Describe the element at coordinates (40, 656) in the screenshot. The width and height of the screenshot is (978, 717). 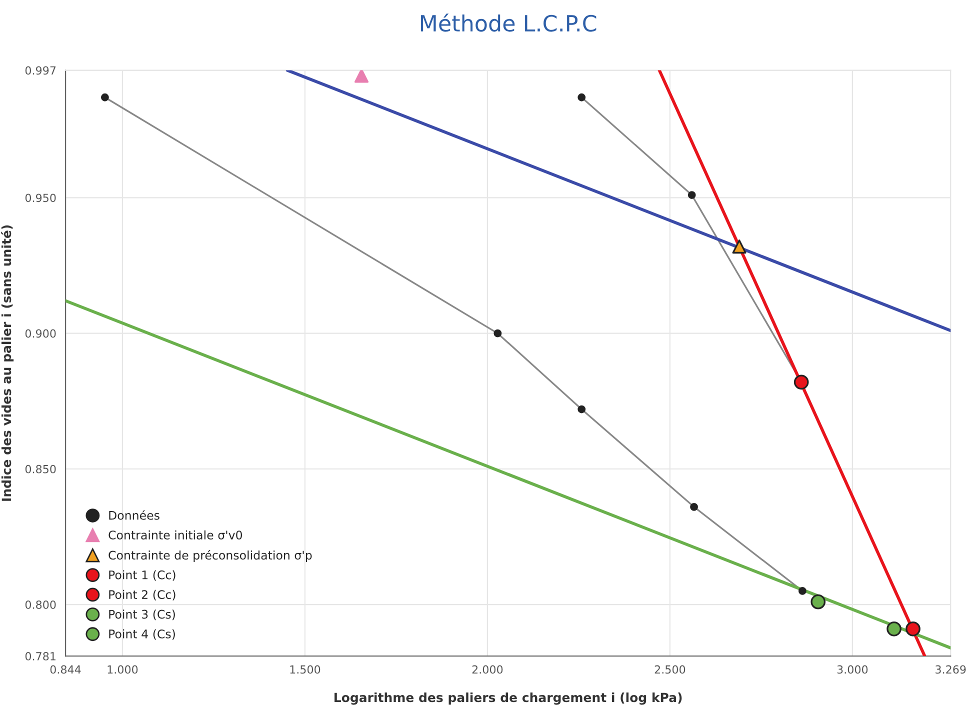
I see `y-tick-label: 0.781` at that location.